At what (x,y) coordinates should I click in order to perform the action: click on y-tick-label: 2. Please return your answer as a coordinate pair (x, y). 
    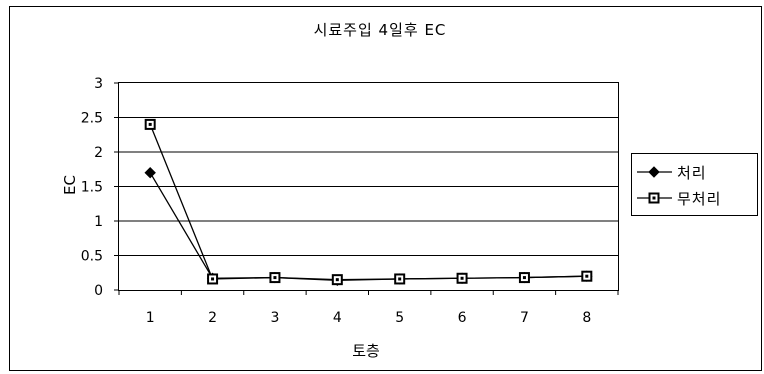
    Looking at the image, I should click on (98, 153).